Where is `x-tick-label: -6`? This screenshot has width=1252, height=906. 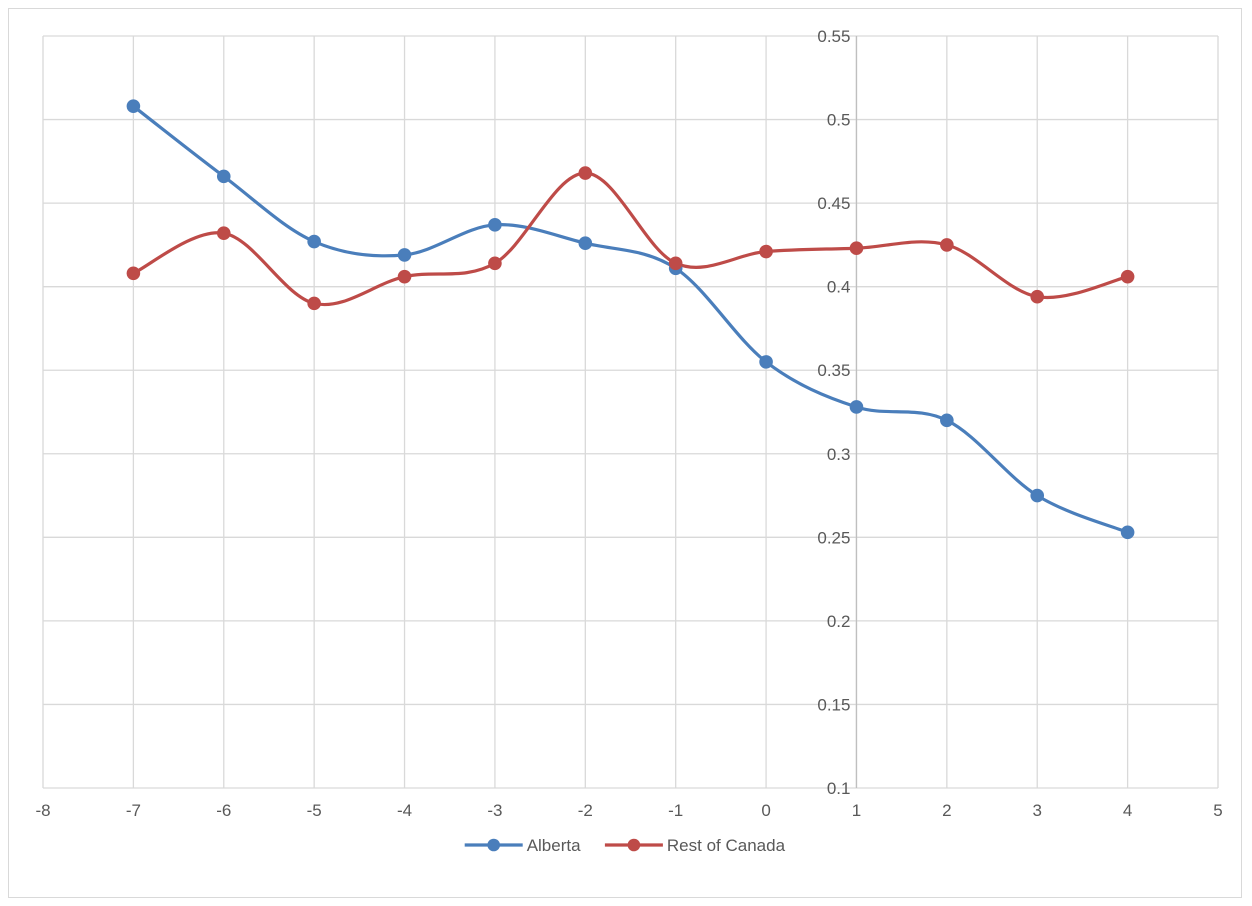 x-tick-label: -6 is located at coordinates (223, 810).